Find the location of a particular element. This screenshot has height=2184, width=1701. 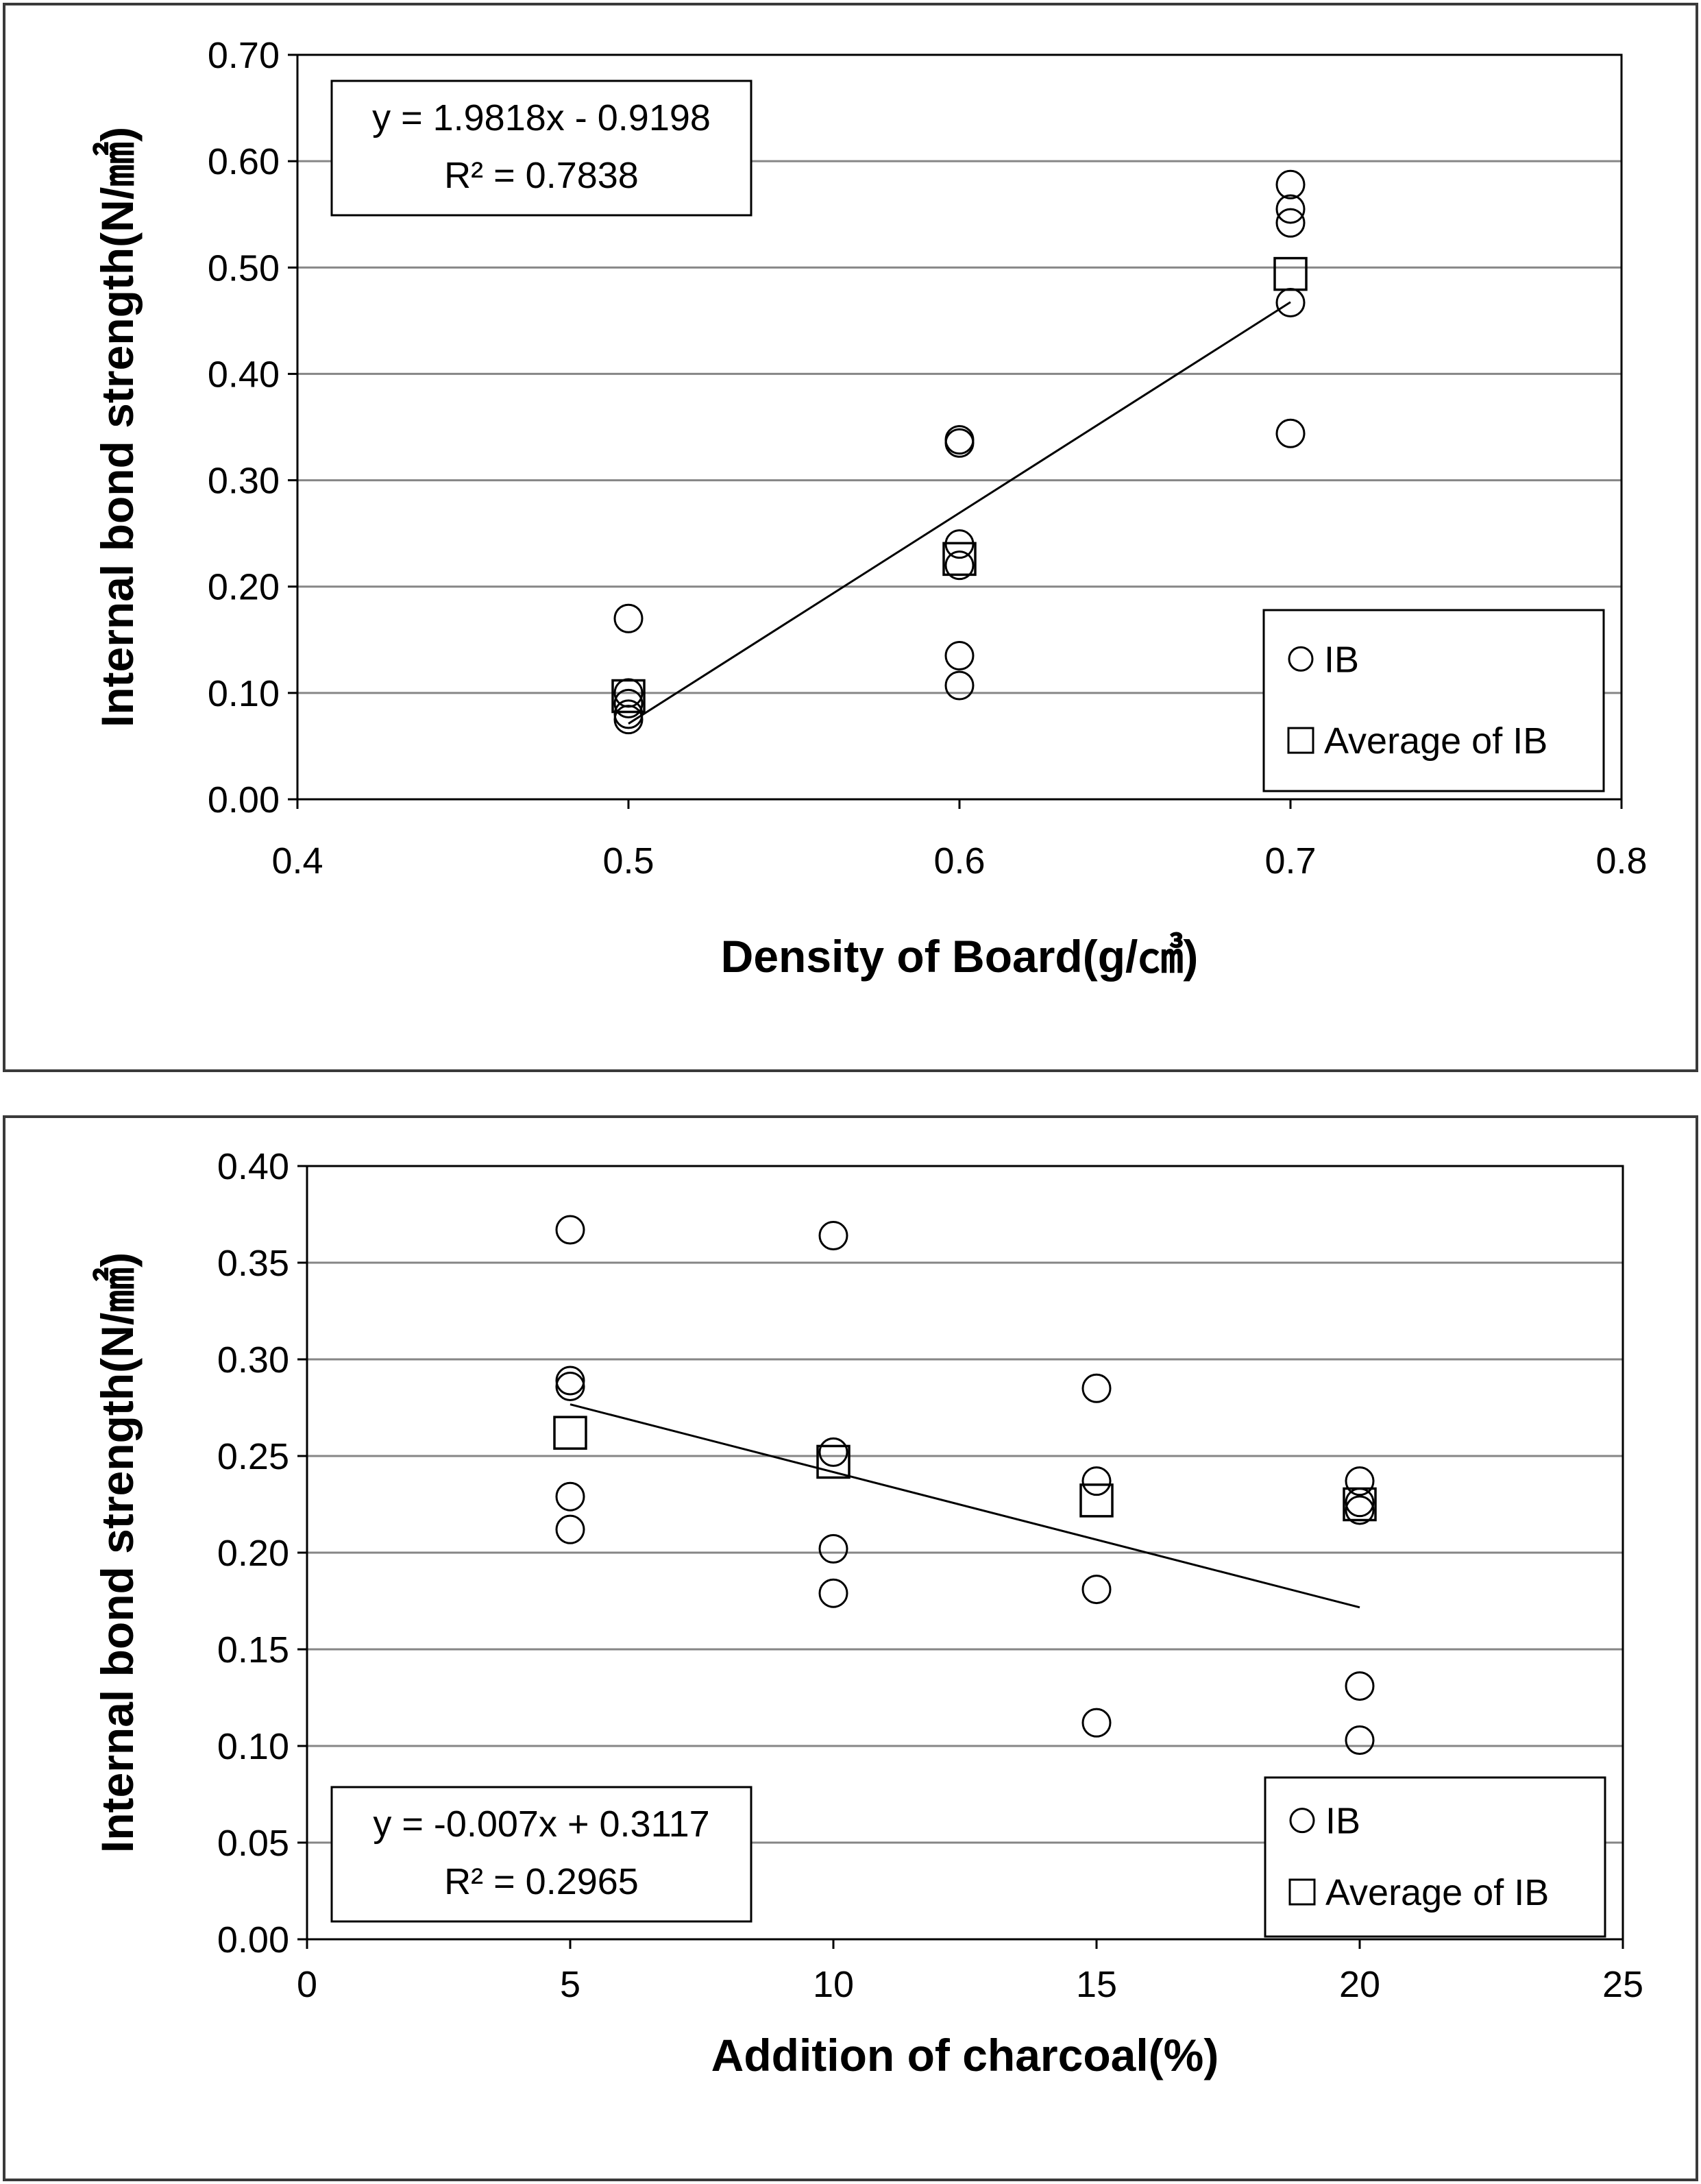

equation-box: y = 1.9818x - 0.9198 R² = 0.7838 is located at coordinates (541, 148).